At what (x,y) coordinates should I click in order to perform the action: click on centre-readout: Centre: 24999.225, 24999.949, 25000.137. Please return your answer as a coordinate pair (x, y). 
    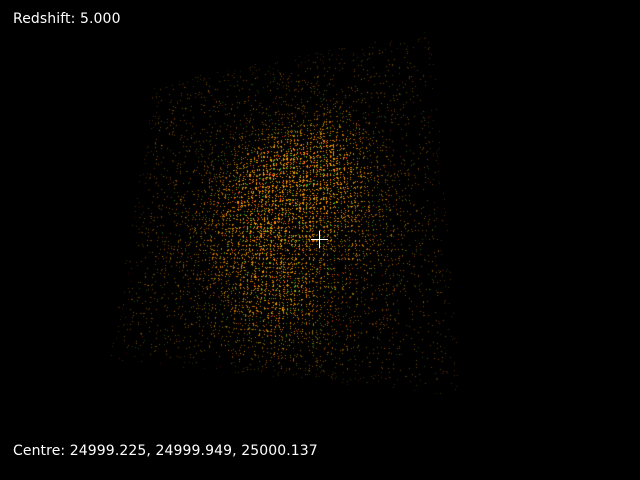
    Looking at the image, I should click on (165, 451).